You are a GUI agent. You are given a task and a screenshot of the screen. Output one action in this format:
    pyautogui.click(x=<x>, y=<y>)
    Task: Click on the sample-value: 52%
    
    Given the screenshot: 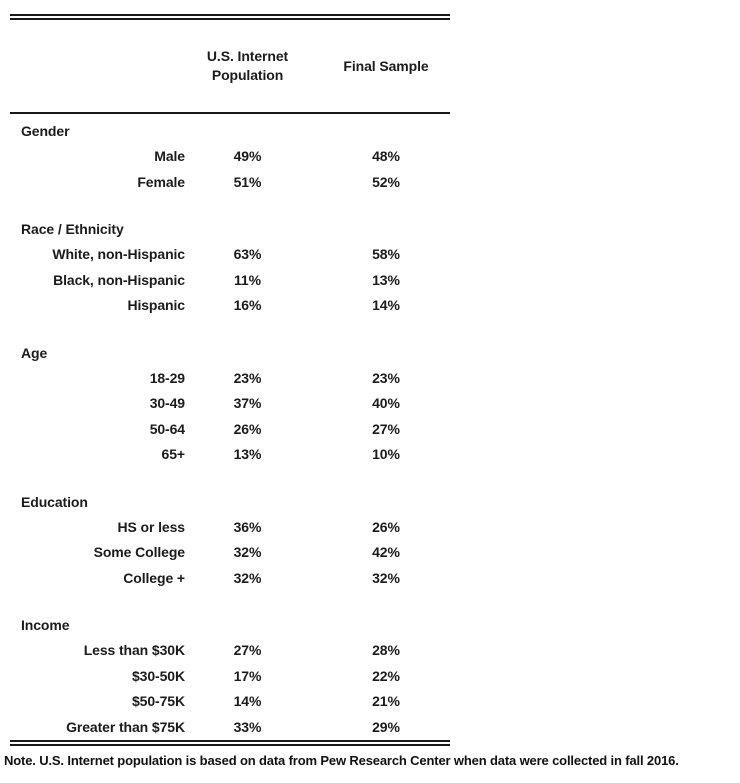 What is the action you would take?
    pyautogui.click(x=386, y=181)
    